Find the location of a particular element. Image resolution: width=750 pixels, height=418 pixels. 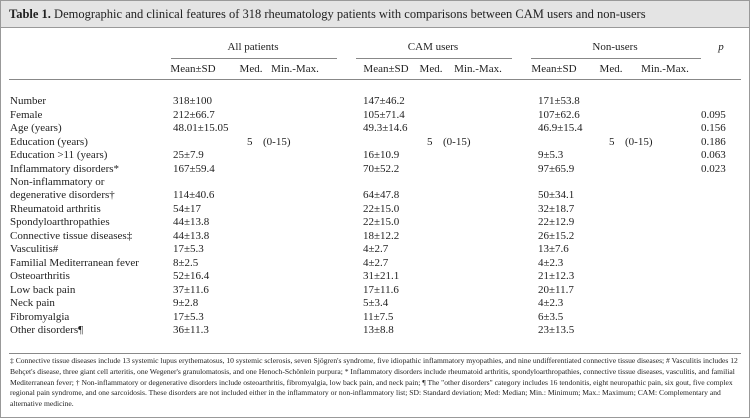

cell: 105±71.4 is located at coordinates (384, 114).